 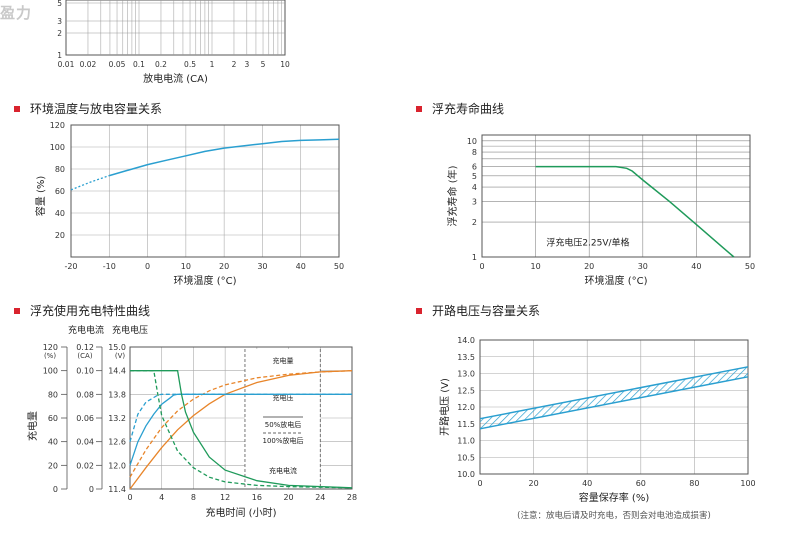 What do you see at coordinates (120, 356) in the screenshot?
I see `unit-v: (V)` at bounding box center [120, 356].